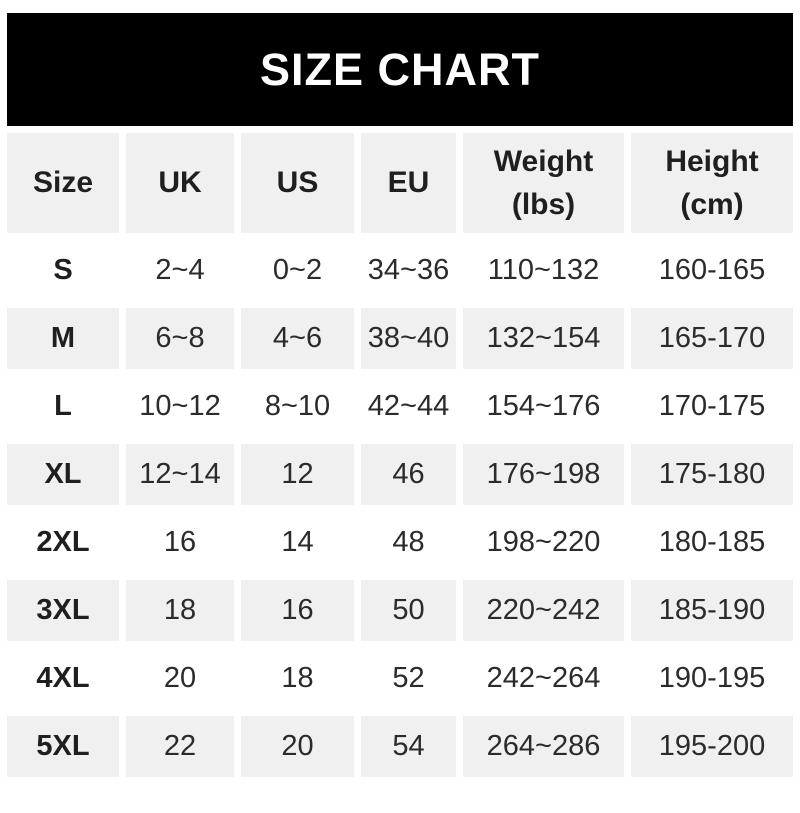 This screenshot has height=813, width=800. Describe the element at coordinates (408, 474) in the screenshot. I see `eu-cell: 46` at that location.